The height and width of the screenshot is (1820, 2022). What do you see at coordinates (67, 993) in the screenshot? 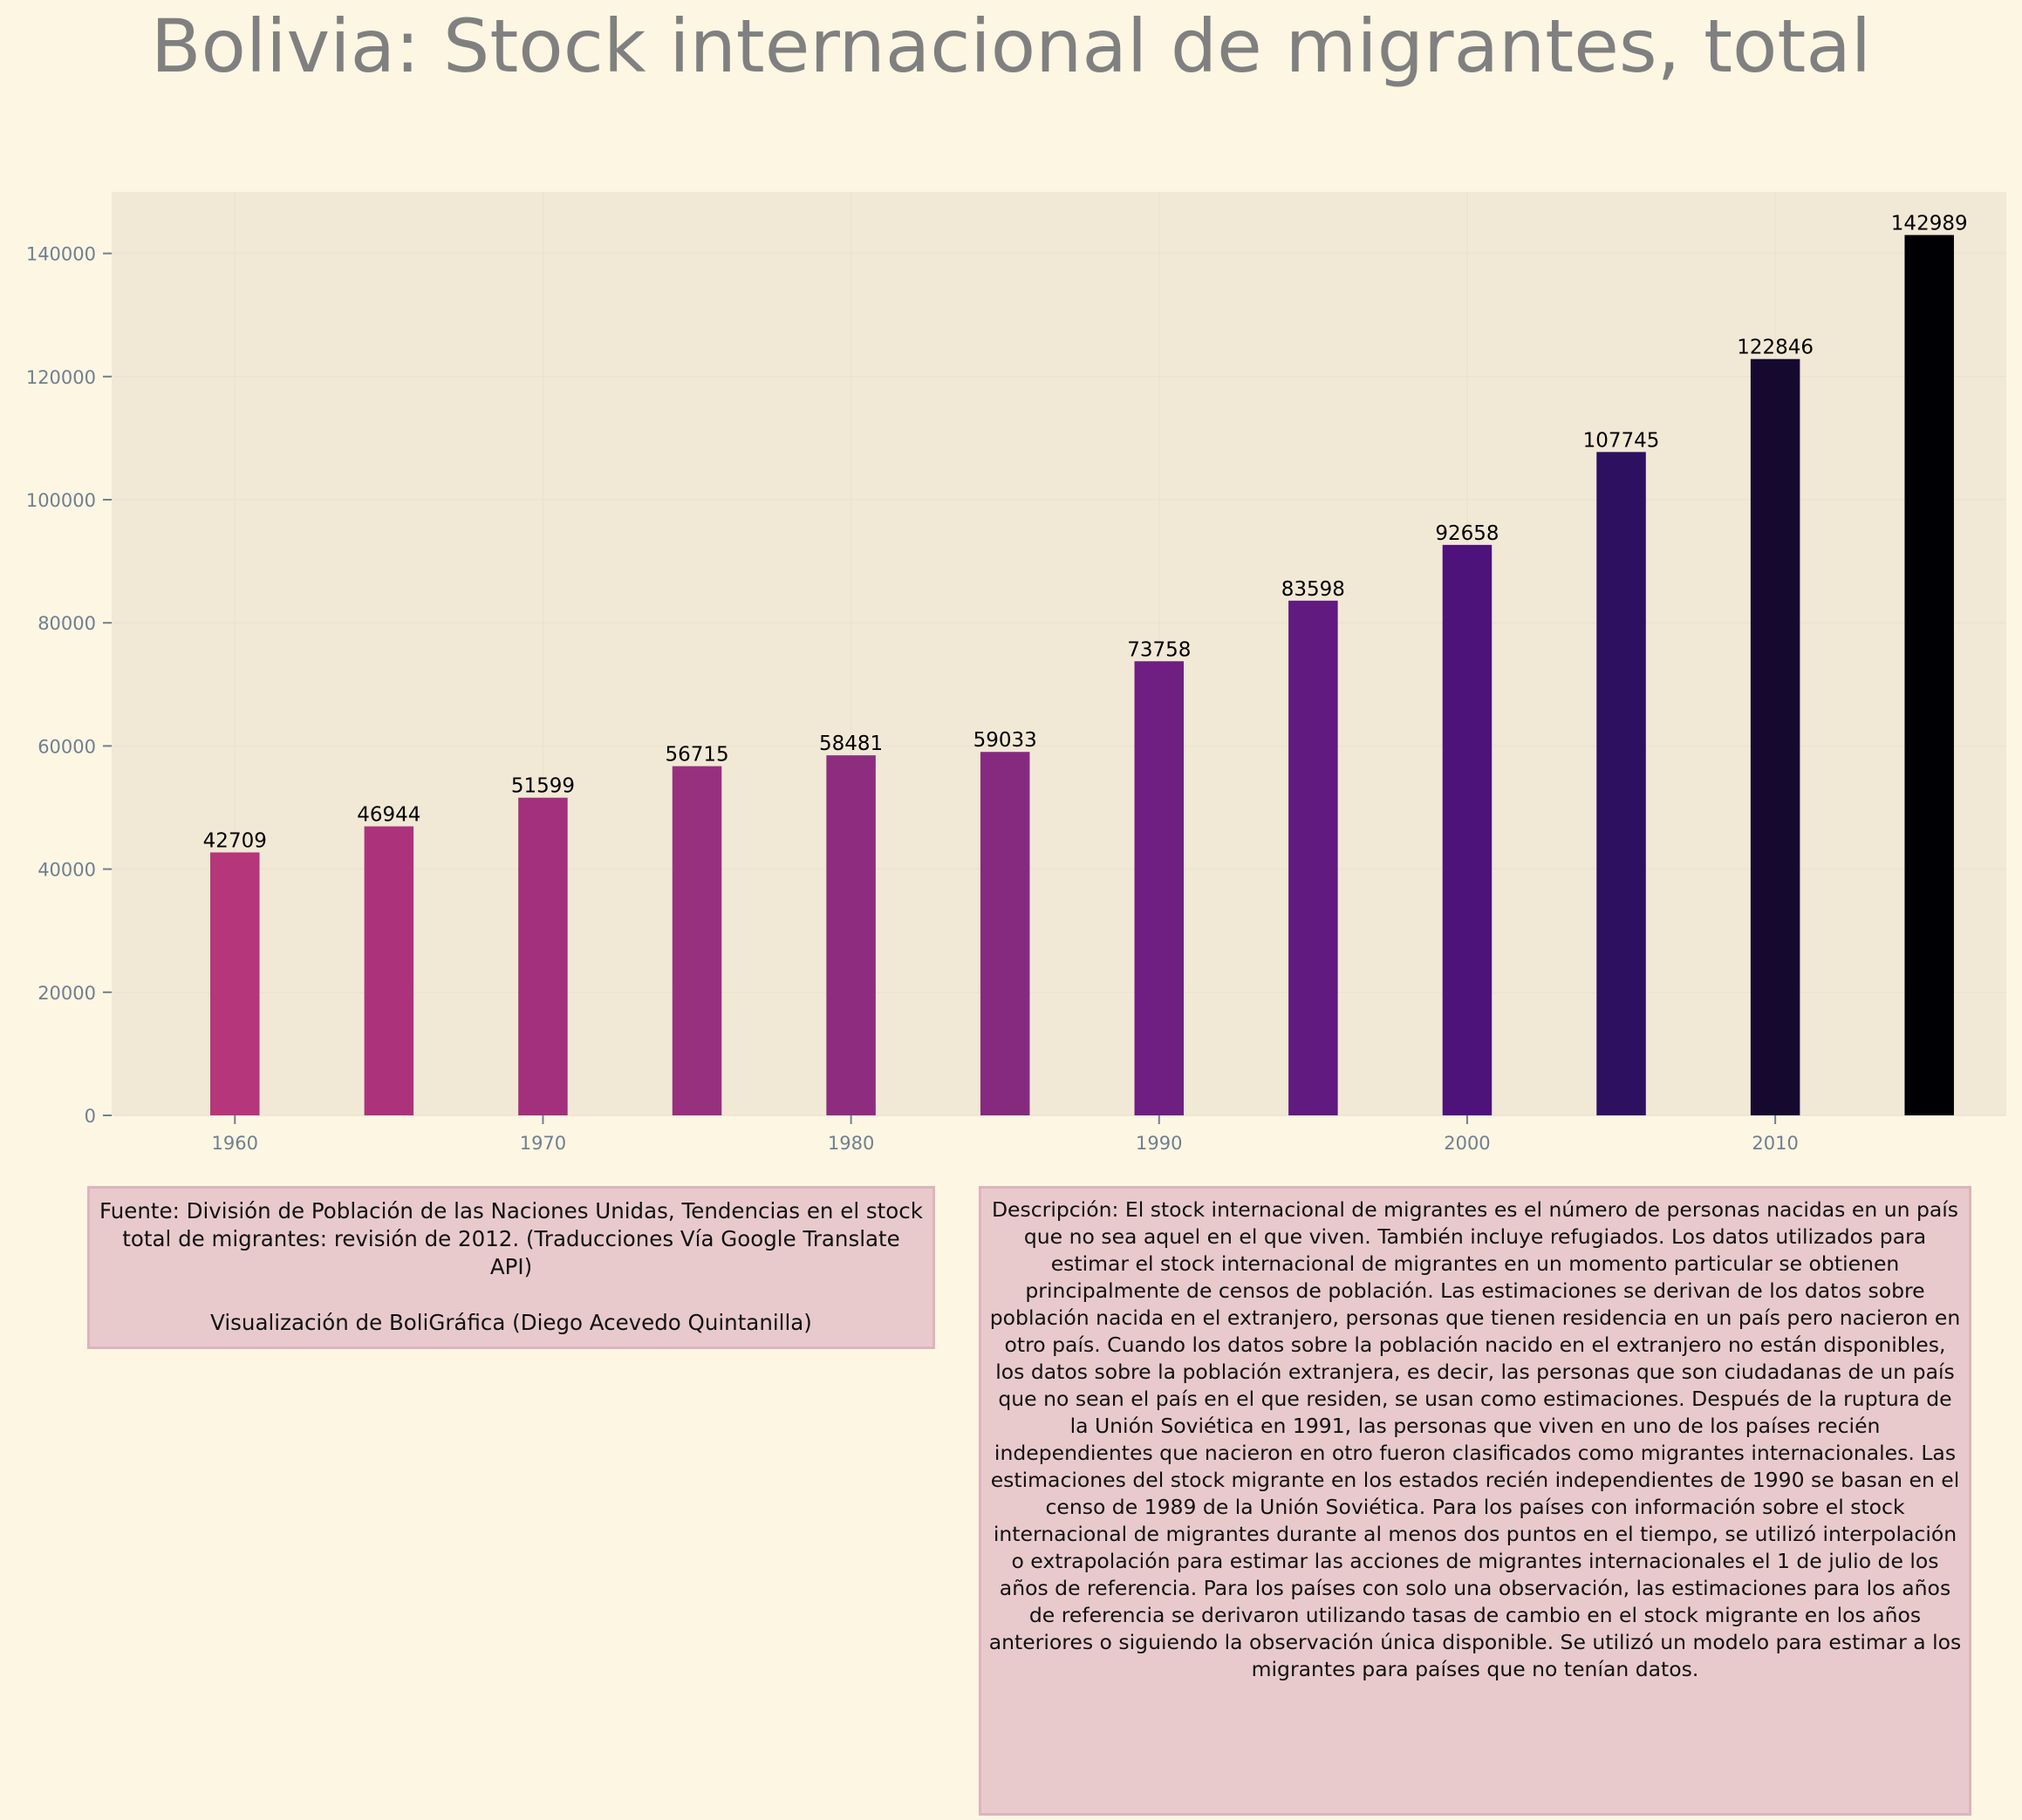
I see `y-tick-label: 20000` at bounding box center [67, 993].